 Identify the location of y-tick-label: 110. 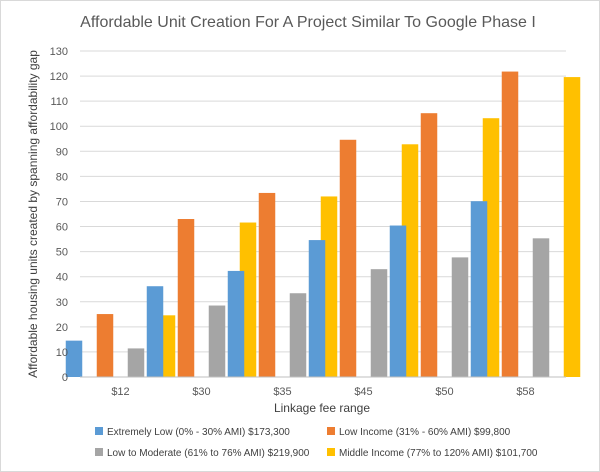
(59, 102).